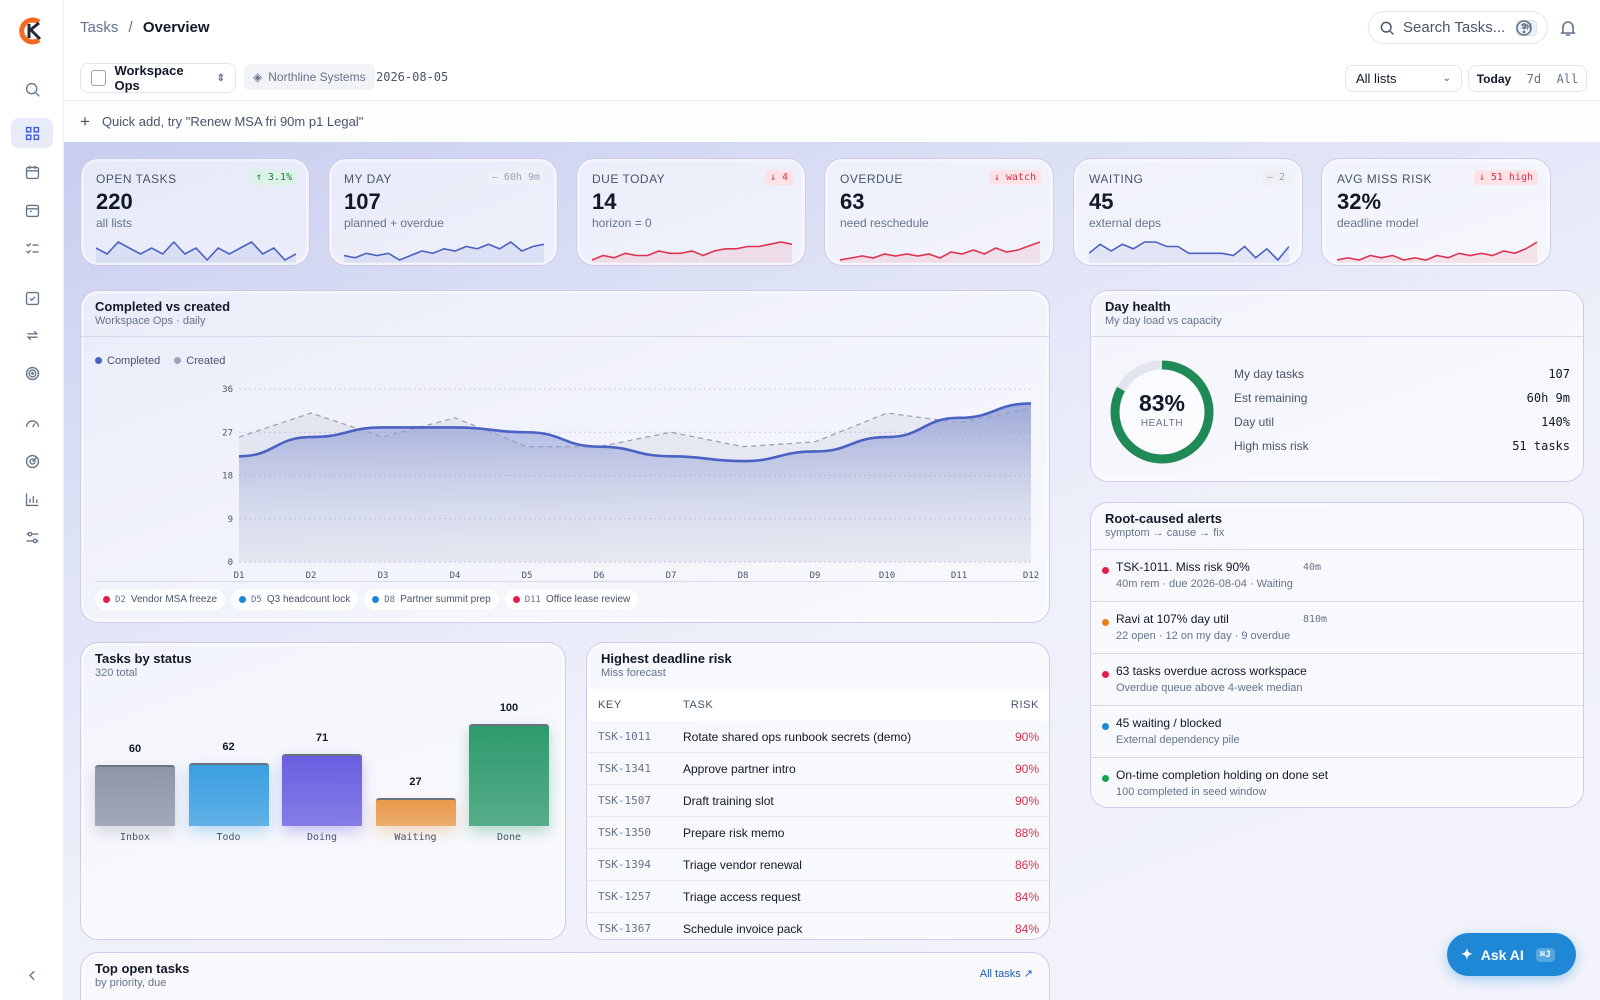  Describe the element at coordinates (818, 705) in the screenshot. I see `risk-table-header: KEY TASK RISK` at that location.